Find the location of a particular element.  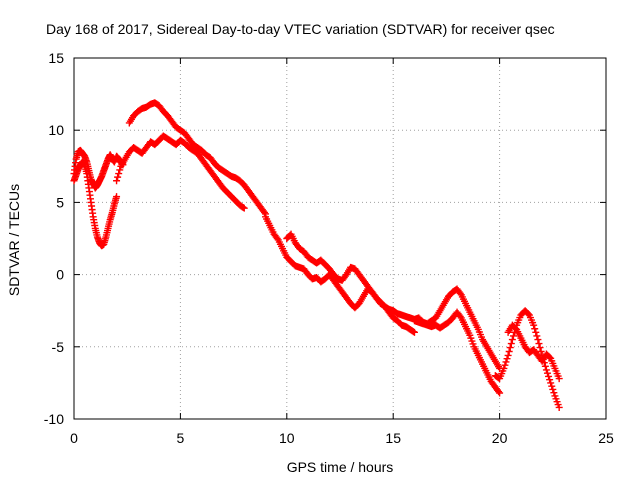

y-tick-label: 5 is located at coordinates (60, 202).